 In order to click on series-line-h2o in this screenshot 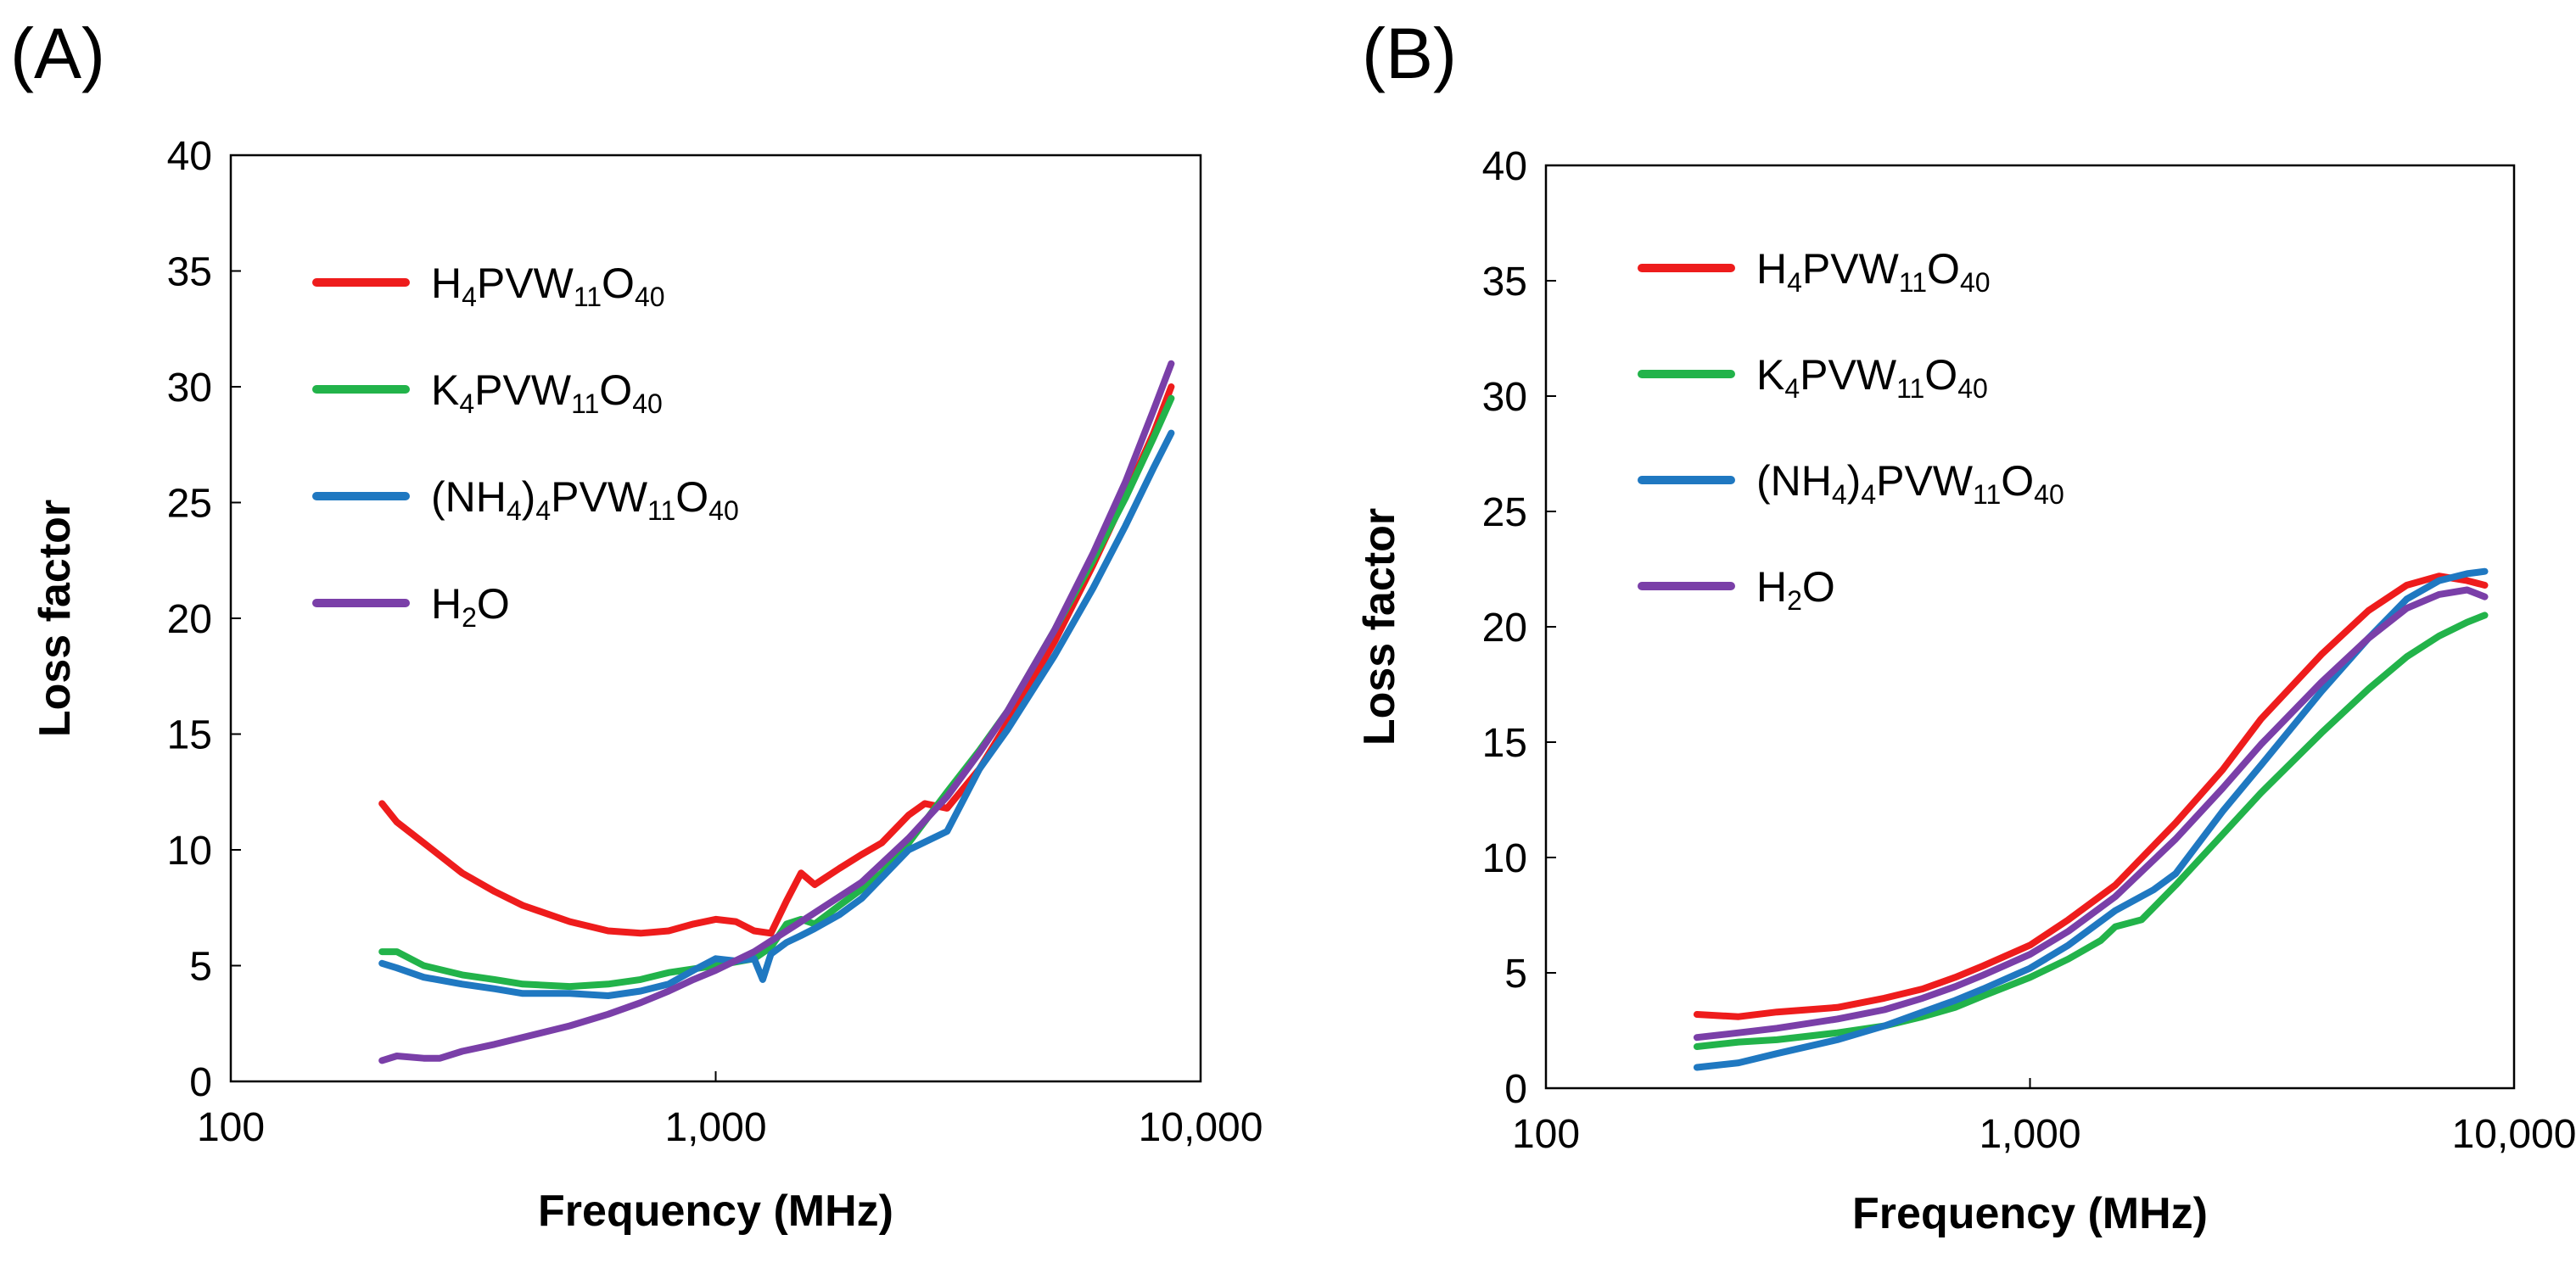, I will do `click(2091, 814)`.